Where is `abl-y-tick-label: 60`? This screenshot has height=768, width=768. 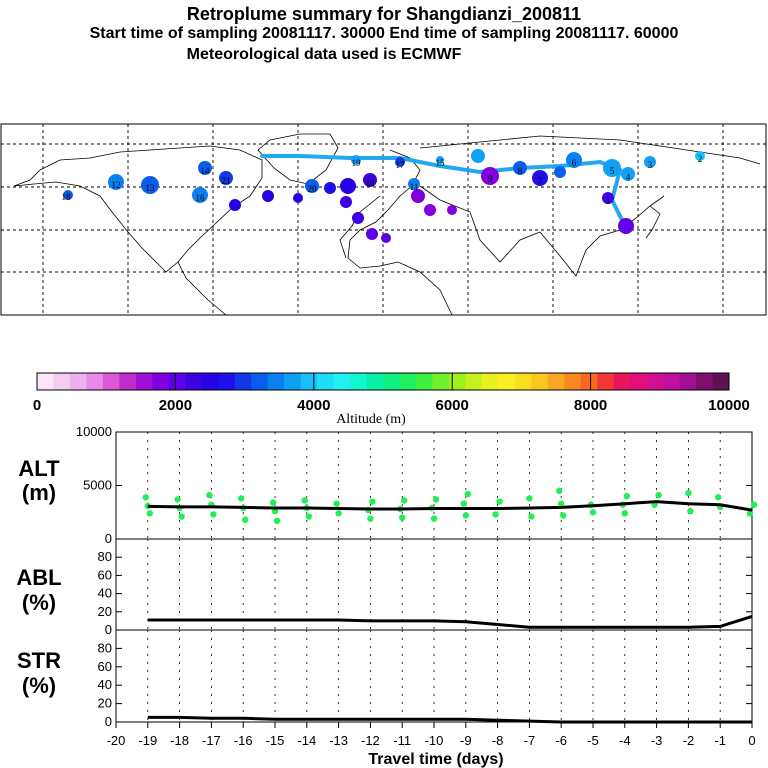
abl-y-tick-label: 60 is located at coordinates (105, 574).